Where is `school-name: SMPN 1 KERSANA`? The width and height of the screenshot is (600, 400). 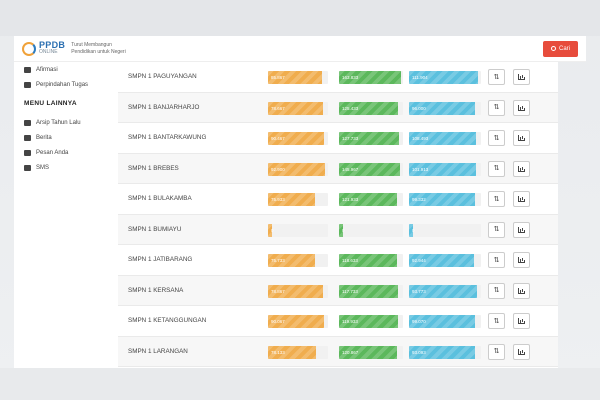
school-name: SMPN 1 KERSANA is located at coordinates (156, 290).